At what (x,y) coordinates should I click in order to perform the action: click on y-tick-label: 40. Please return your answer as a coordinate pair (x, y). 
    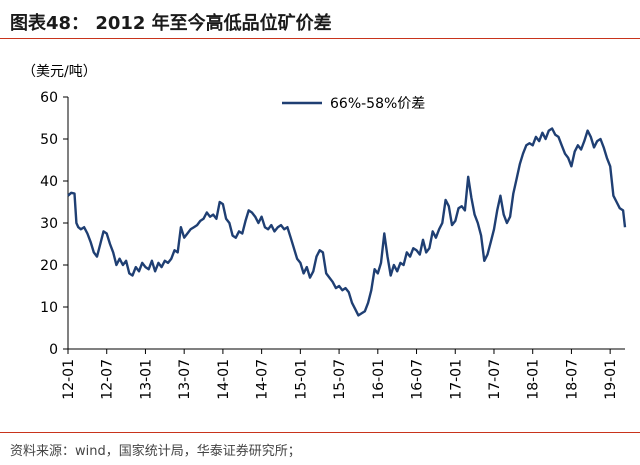
    Looking at the image, I should click on (49, 182).